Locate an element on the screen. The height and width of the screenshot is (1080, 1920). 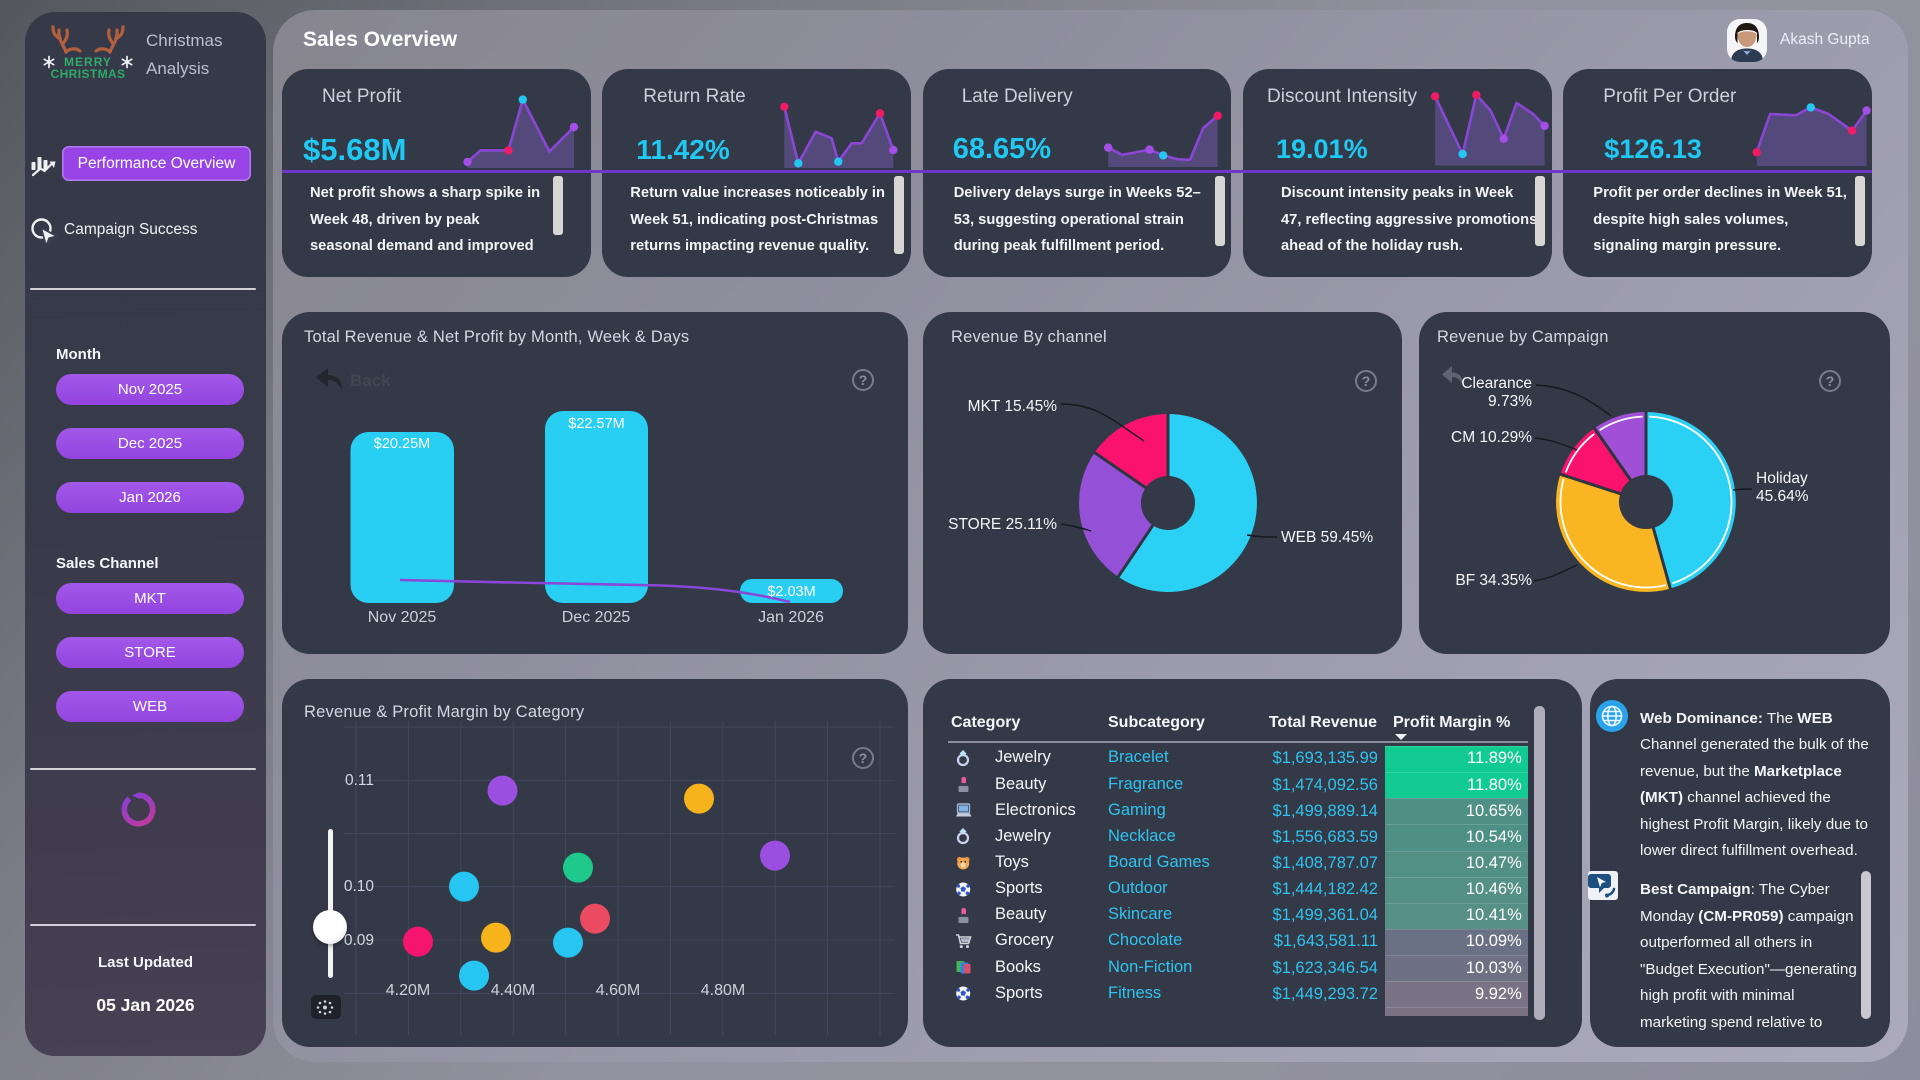
svg-text: CHRISTMAS is located at coordinates (88, 73).